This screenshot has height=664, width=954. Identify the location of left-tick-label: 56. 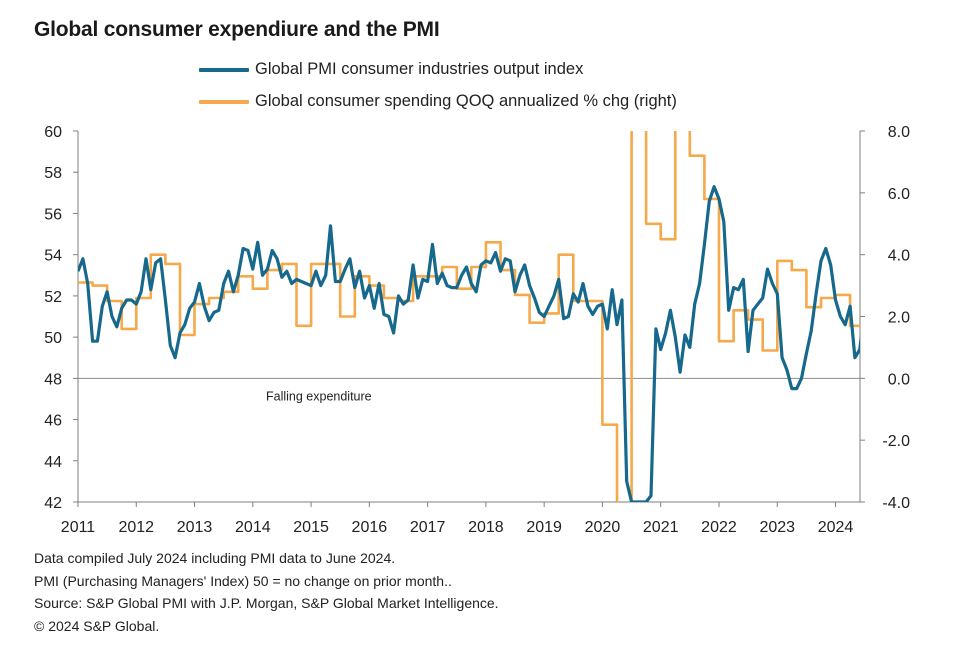
(53, 214).